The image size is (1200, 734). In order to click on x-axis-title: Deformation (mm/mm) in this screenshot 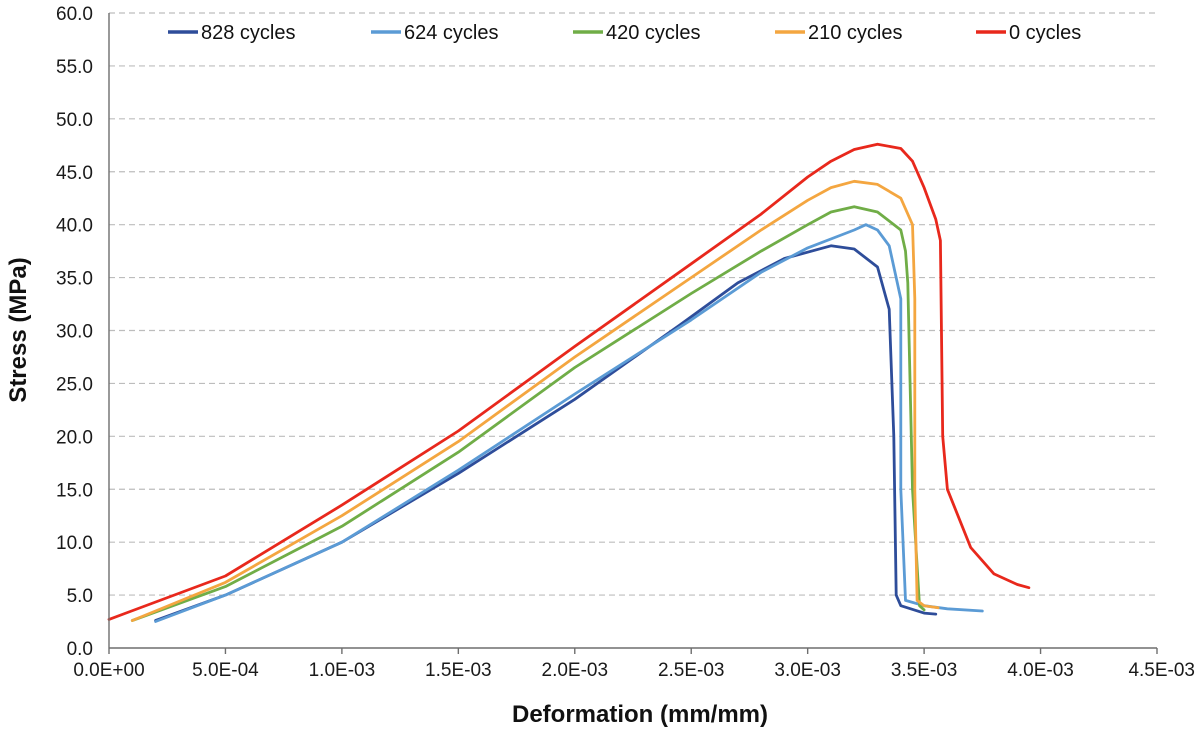, I will do `click(640, 714)`.